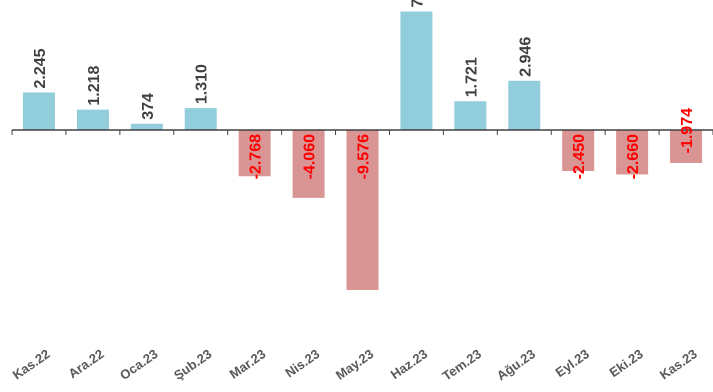 This screenshot has width=713, height=392. Describe the element at coordinates (94, 86) in the screenshot. I see `value-label: 1.218` at that location.